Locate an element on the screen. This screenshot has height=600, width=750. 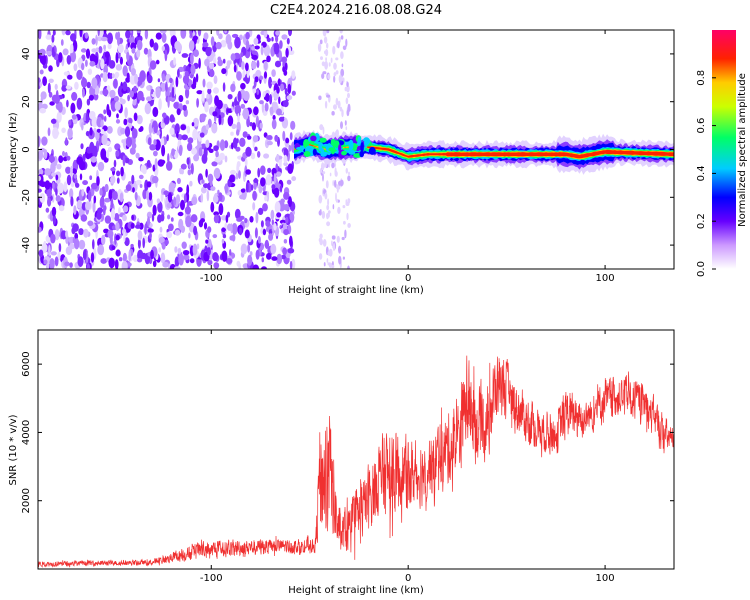
snr-x-label: Height of straight line (km) is located at coordinates (356, 590).